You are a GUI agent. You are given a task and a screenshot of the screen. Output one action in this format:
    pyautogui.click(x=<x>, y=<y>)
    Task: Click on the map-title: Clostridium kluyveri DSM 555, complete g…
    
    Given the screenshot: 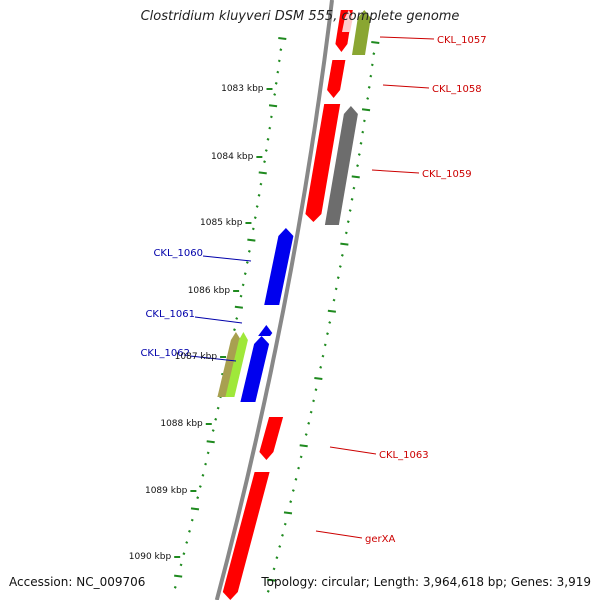 What is the action you would take?
    pyautogui.click(x=300, y=16)
    